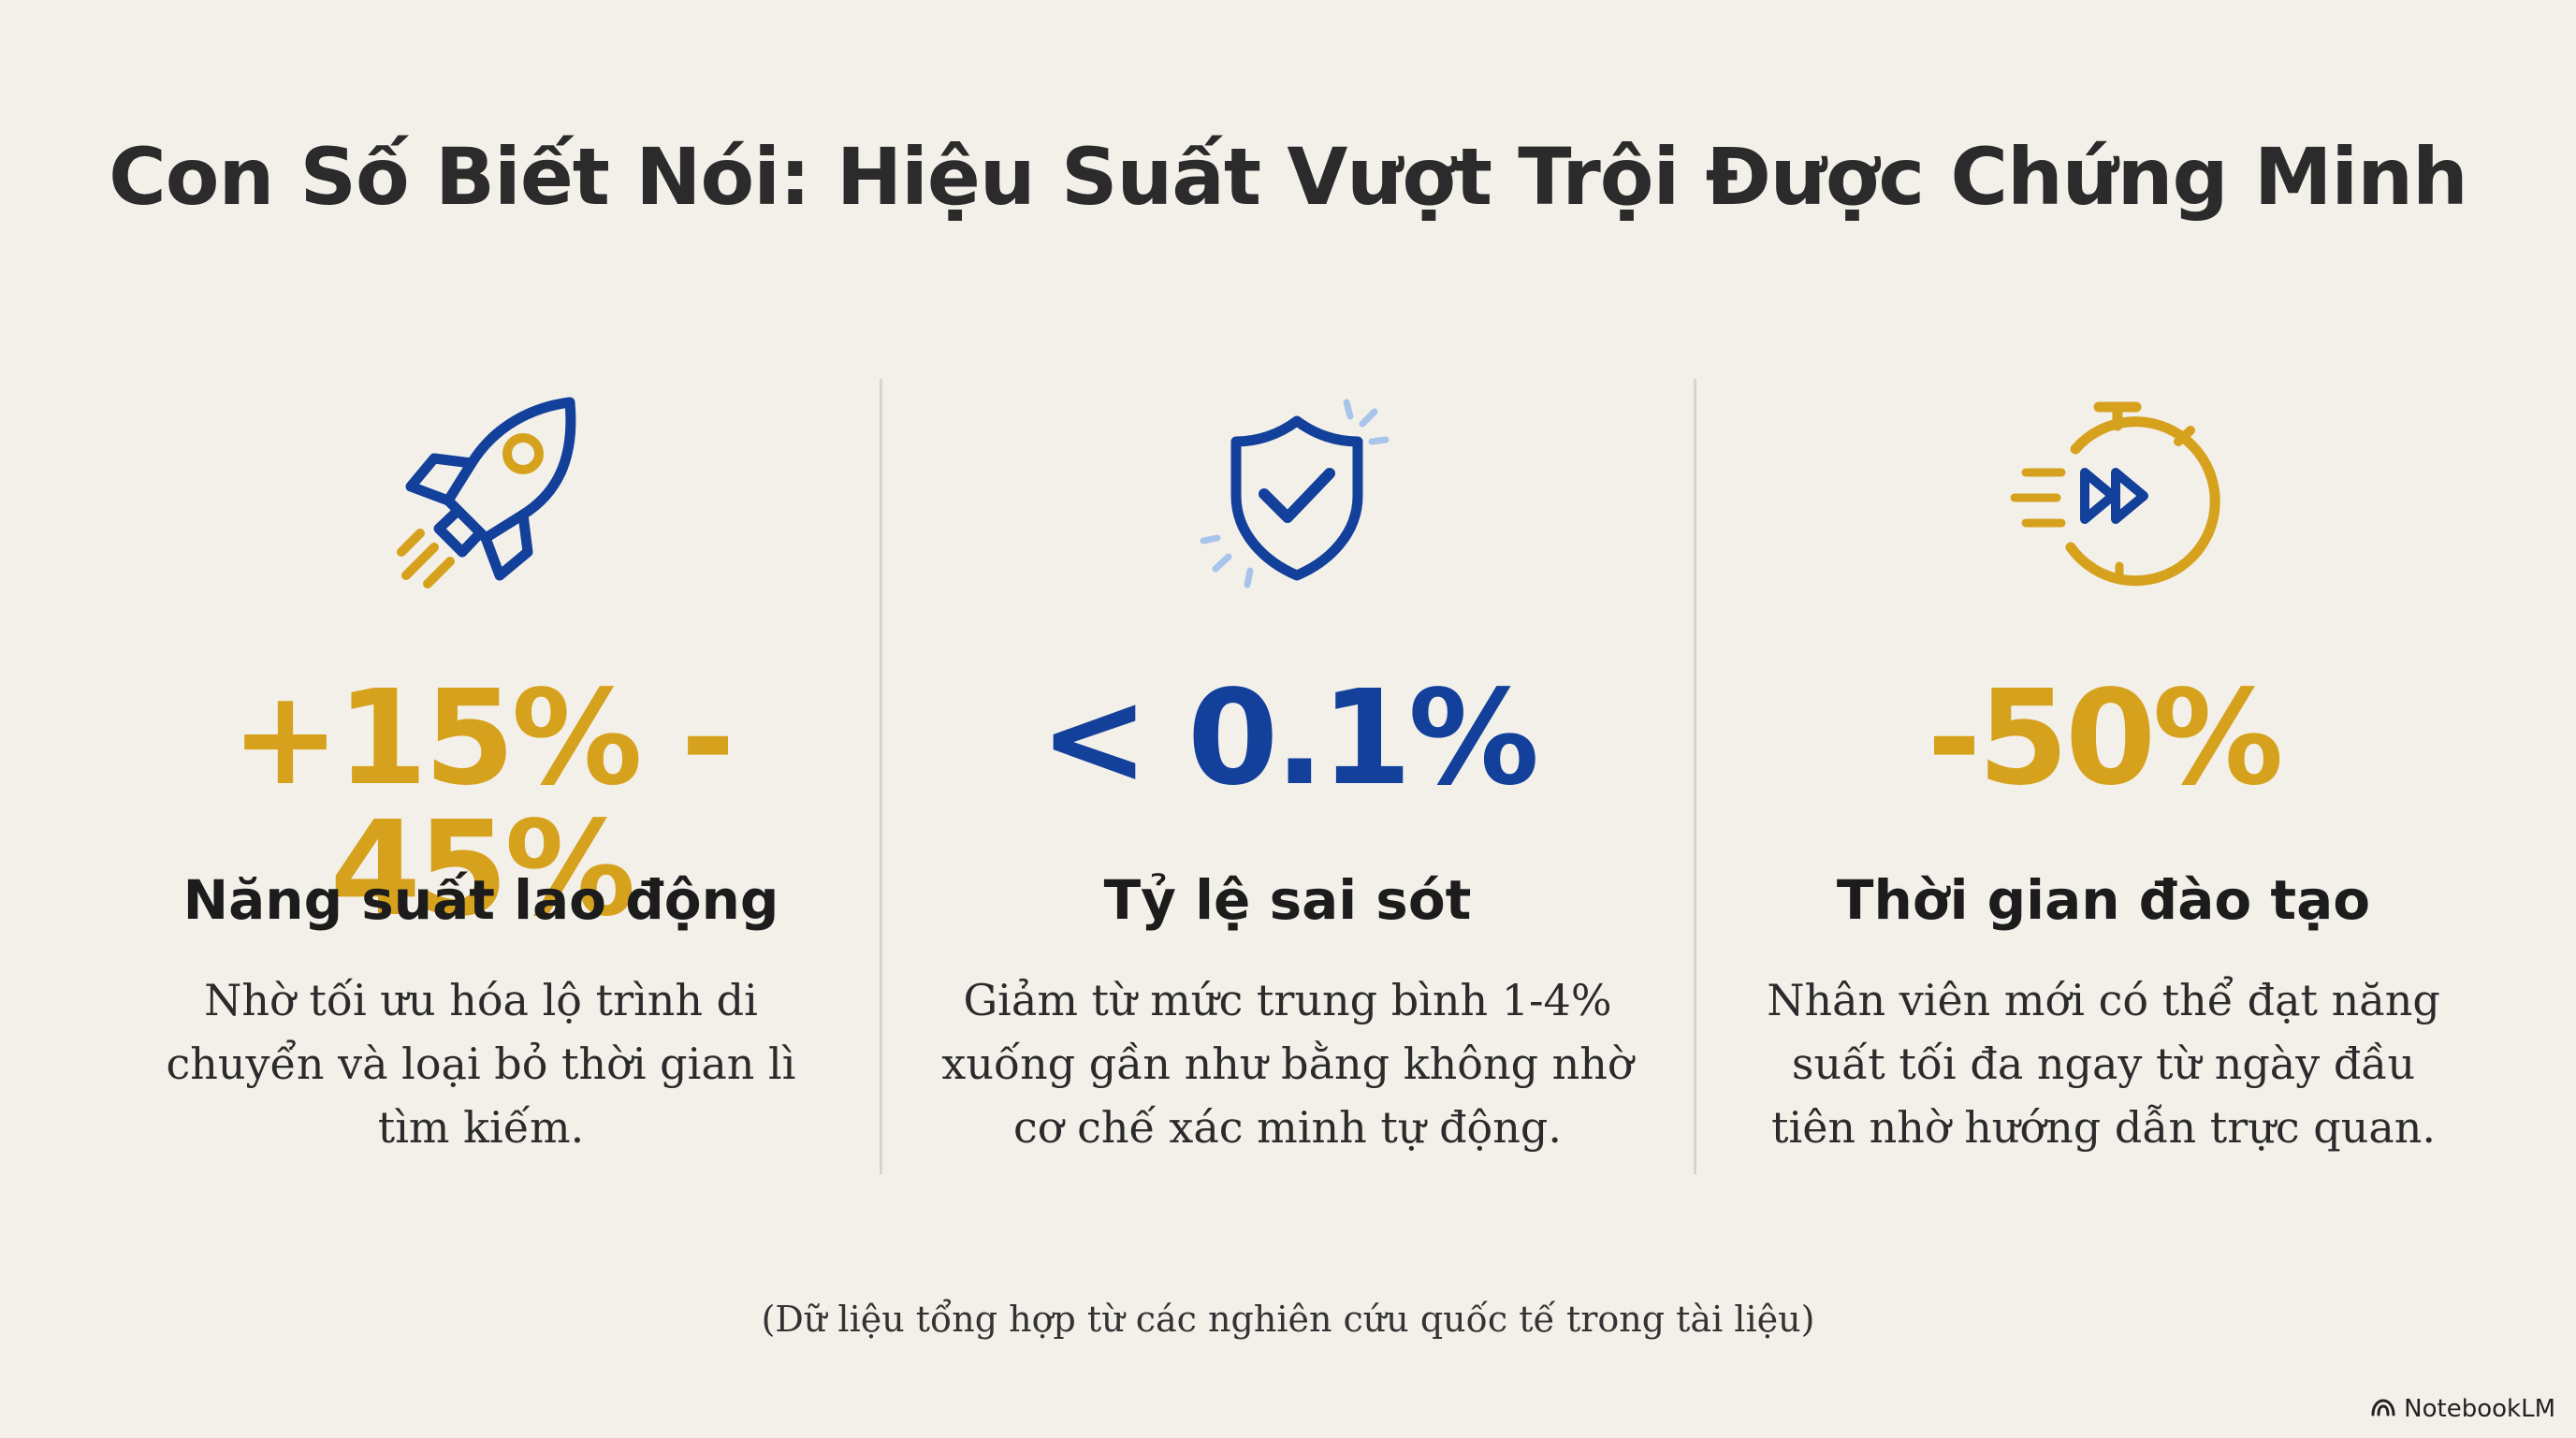  I want to click on stopwatch-fast-forward-icon, so click(2112, 491).